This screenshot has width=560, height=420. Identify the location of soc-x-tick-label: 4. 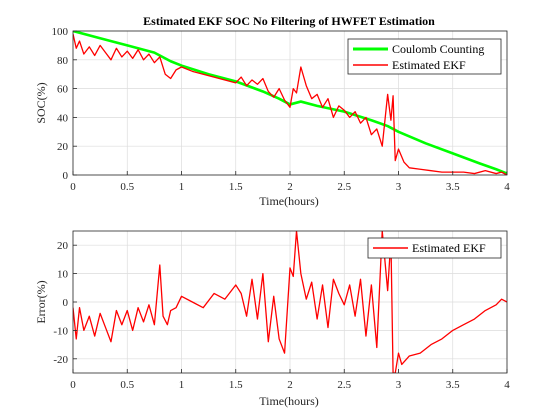
(507, 187).